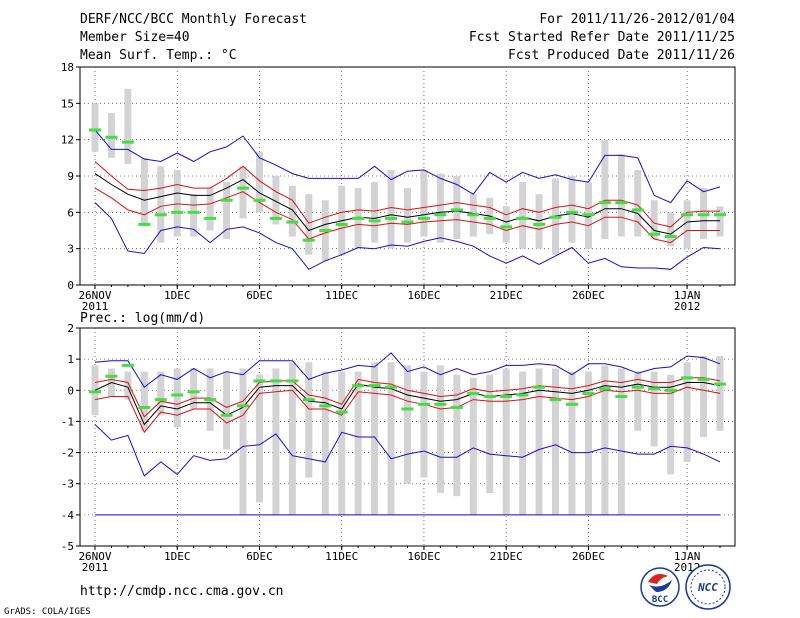 This screenshot has width=800, height=618. I want to click on variable-label: Mean Surf. Temp.: °C, so click(158, 55).